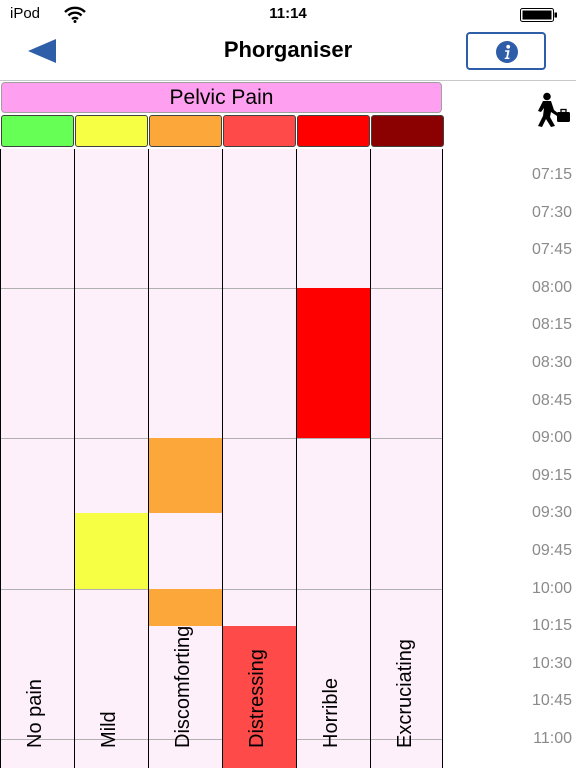 Image resolution: width=576 pixels, height=768 pixels. Describe the element at coordinates (111, 551) in the screenshot. I see `pain-entry-mild` at that location.